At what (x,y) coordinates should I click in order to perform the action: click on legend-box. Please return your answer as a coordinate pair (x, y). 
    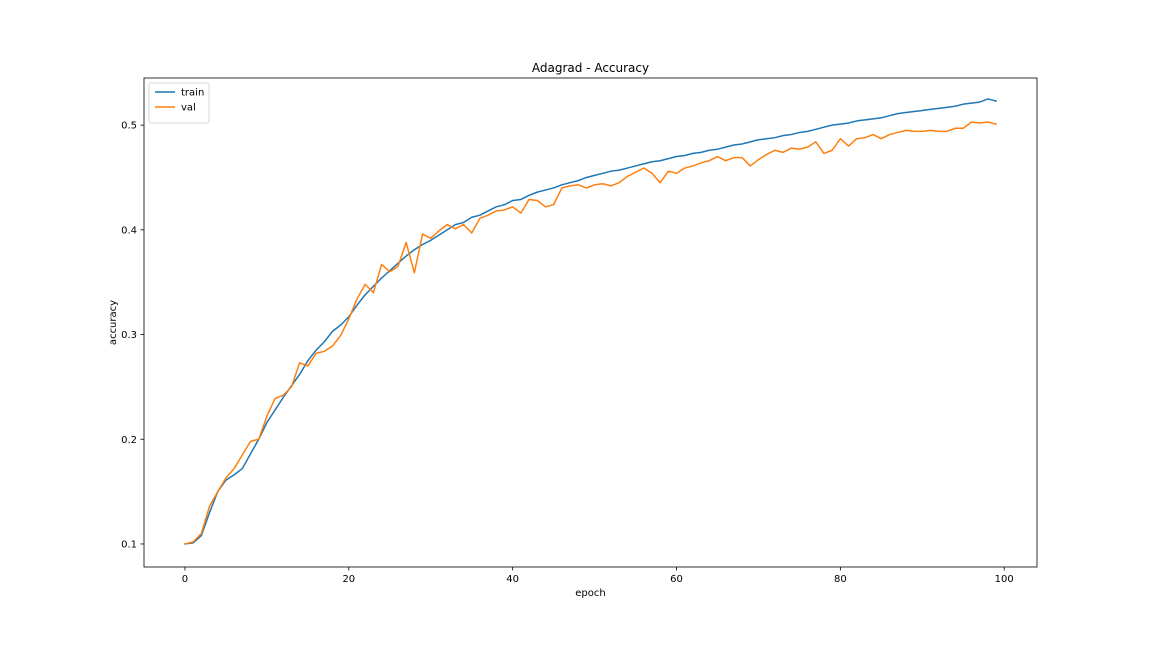
    Looking at the image, I should click on (179, 103).